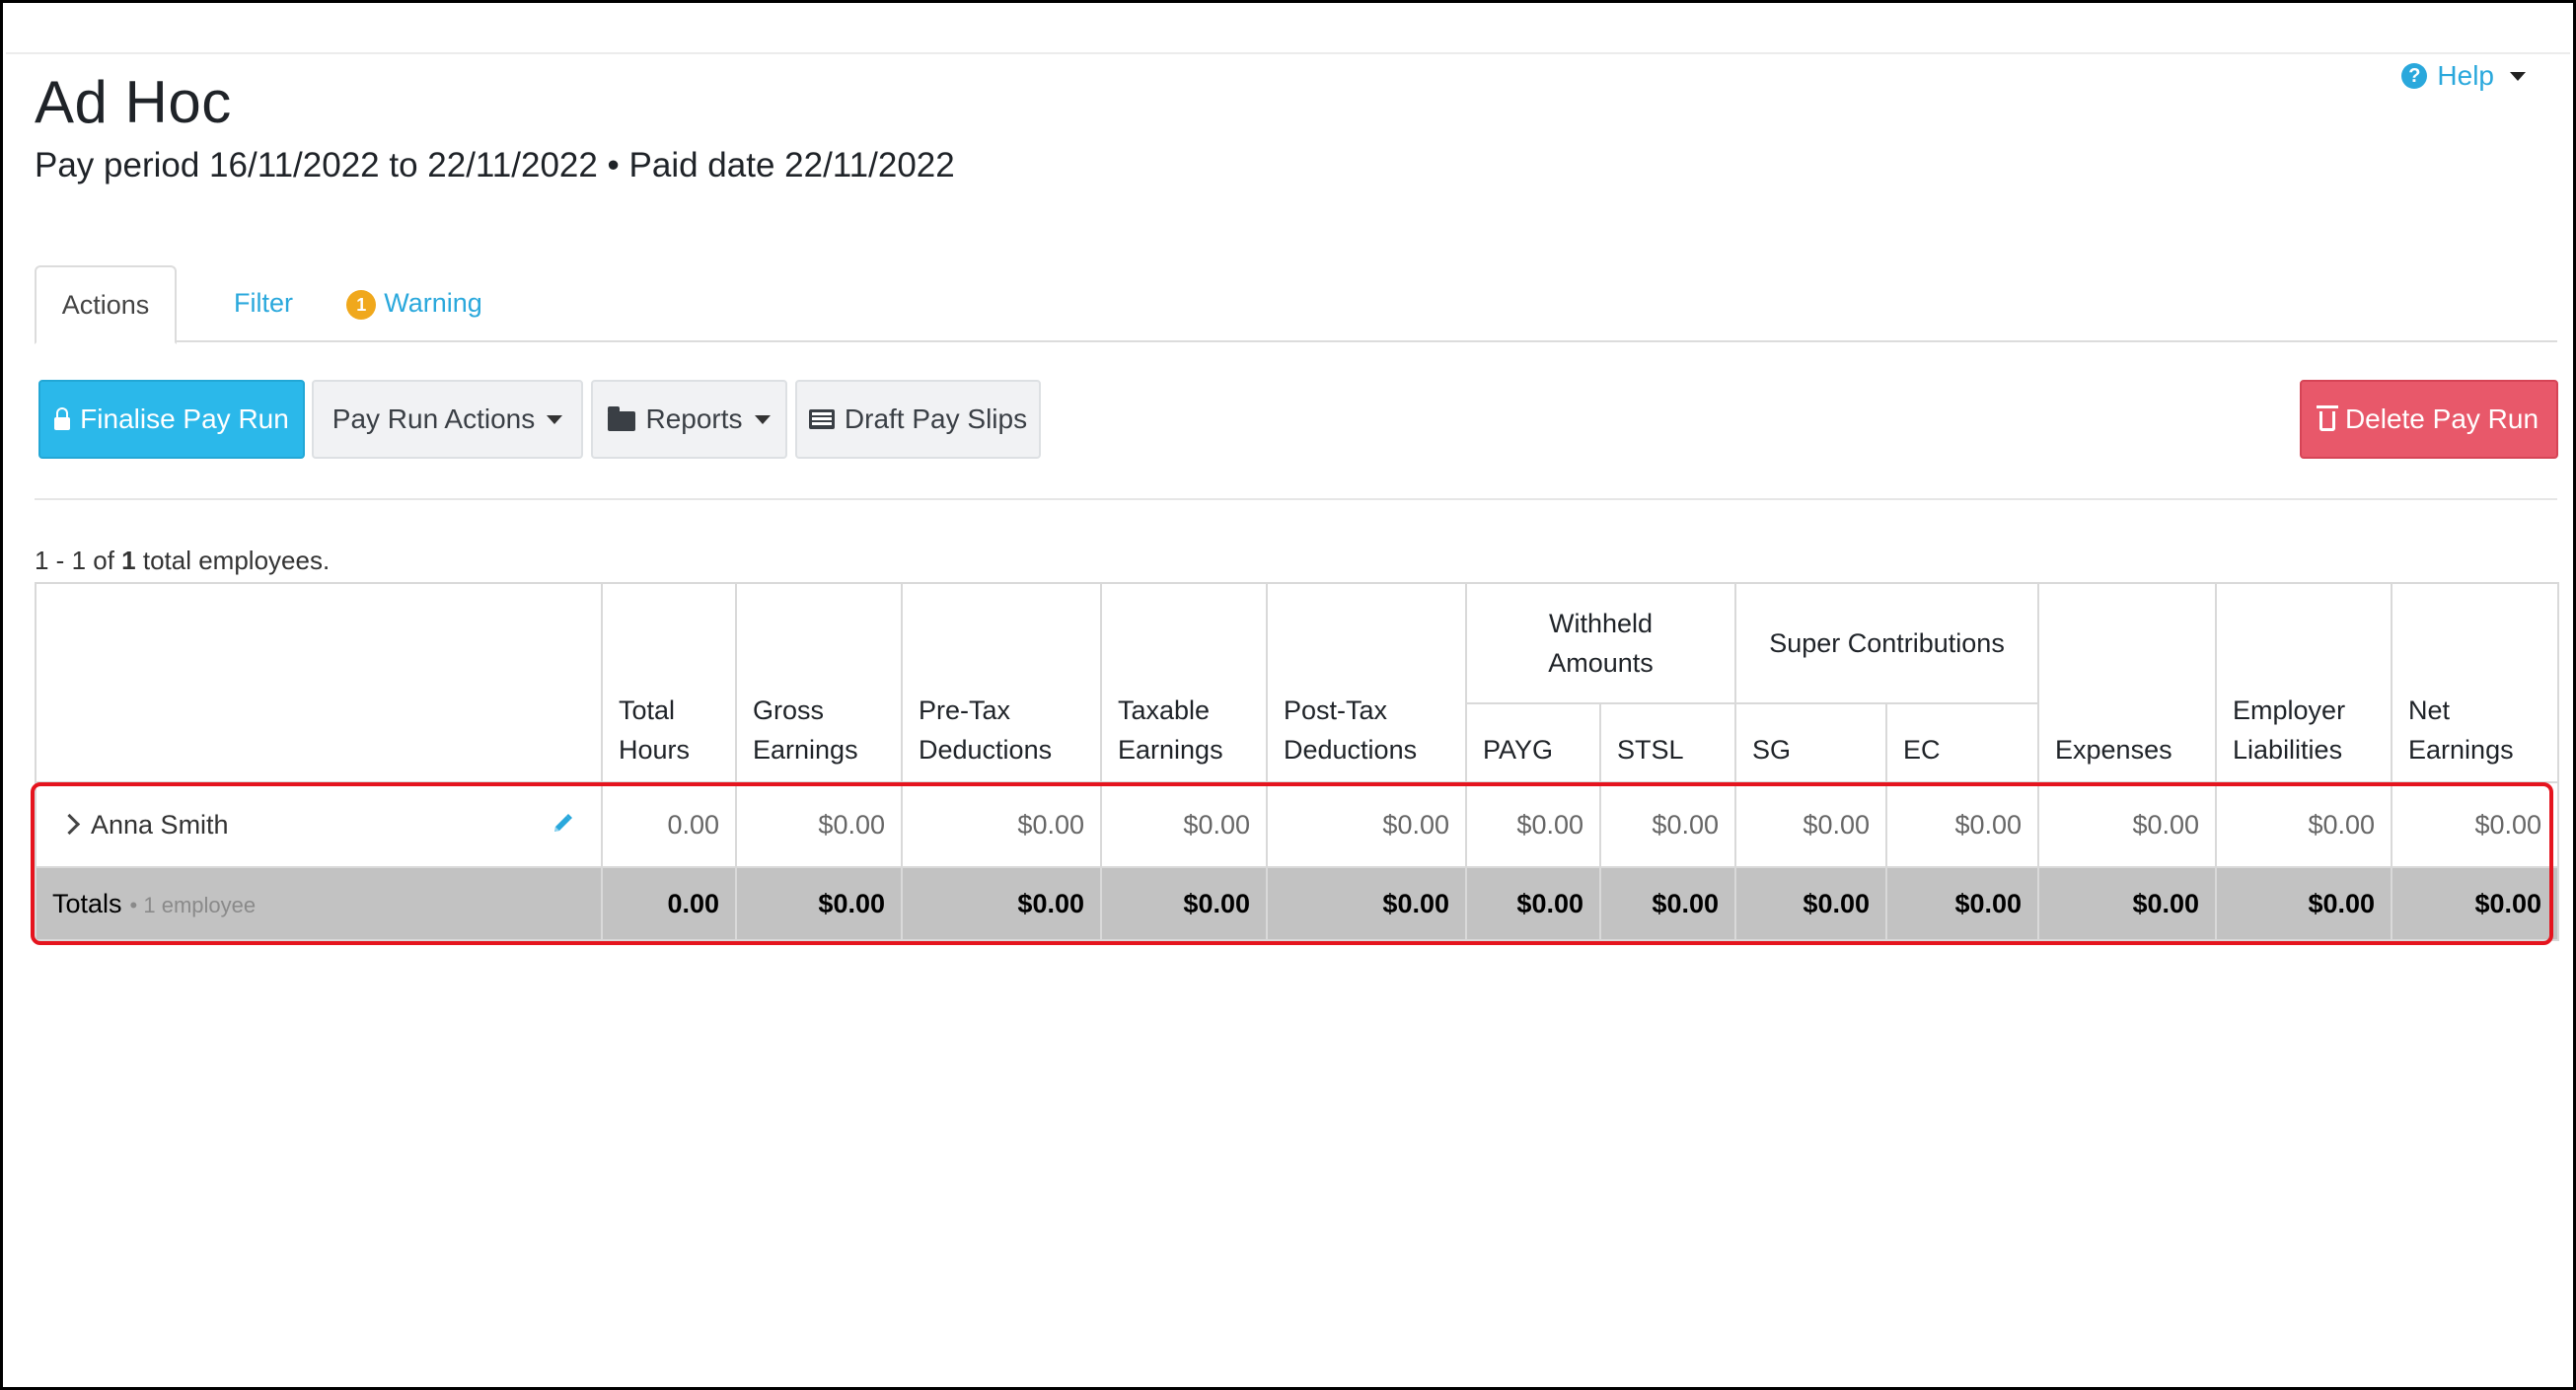 This screenshot has height=1390, width=2576. What do you see at coordinates (1962, 903) in the screenshot?
I see `totals-ec: $0.00` at bounding box center [1962, 903].